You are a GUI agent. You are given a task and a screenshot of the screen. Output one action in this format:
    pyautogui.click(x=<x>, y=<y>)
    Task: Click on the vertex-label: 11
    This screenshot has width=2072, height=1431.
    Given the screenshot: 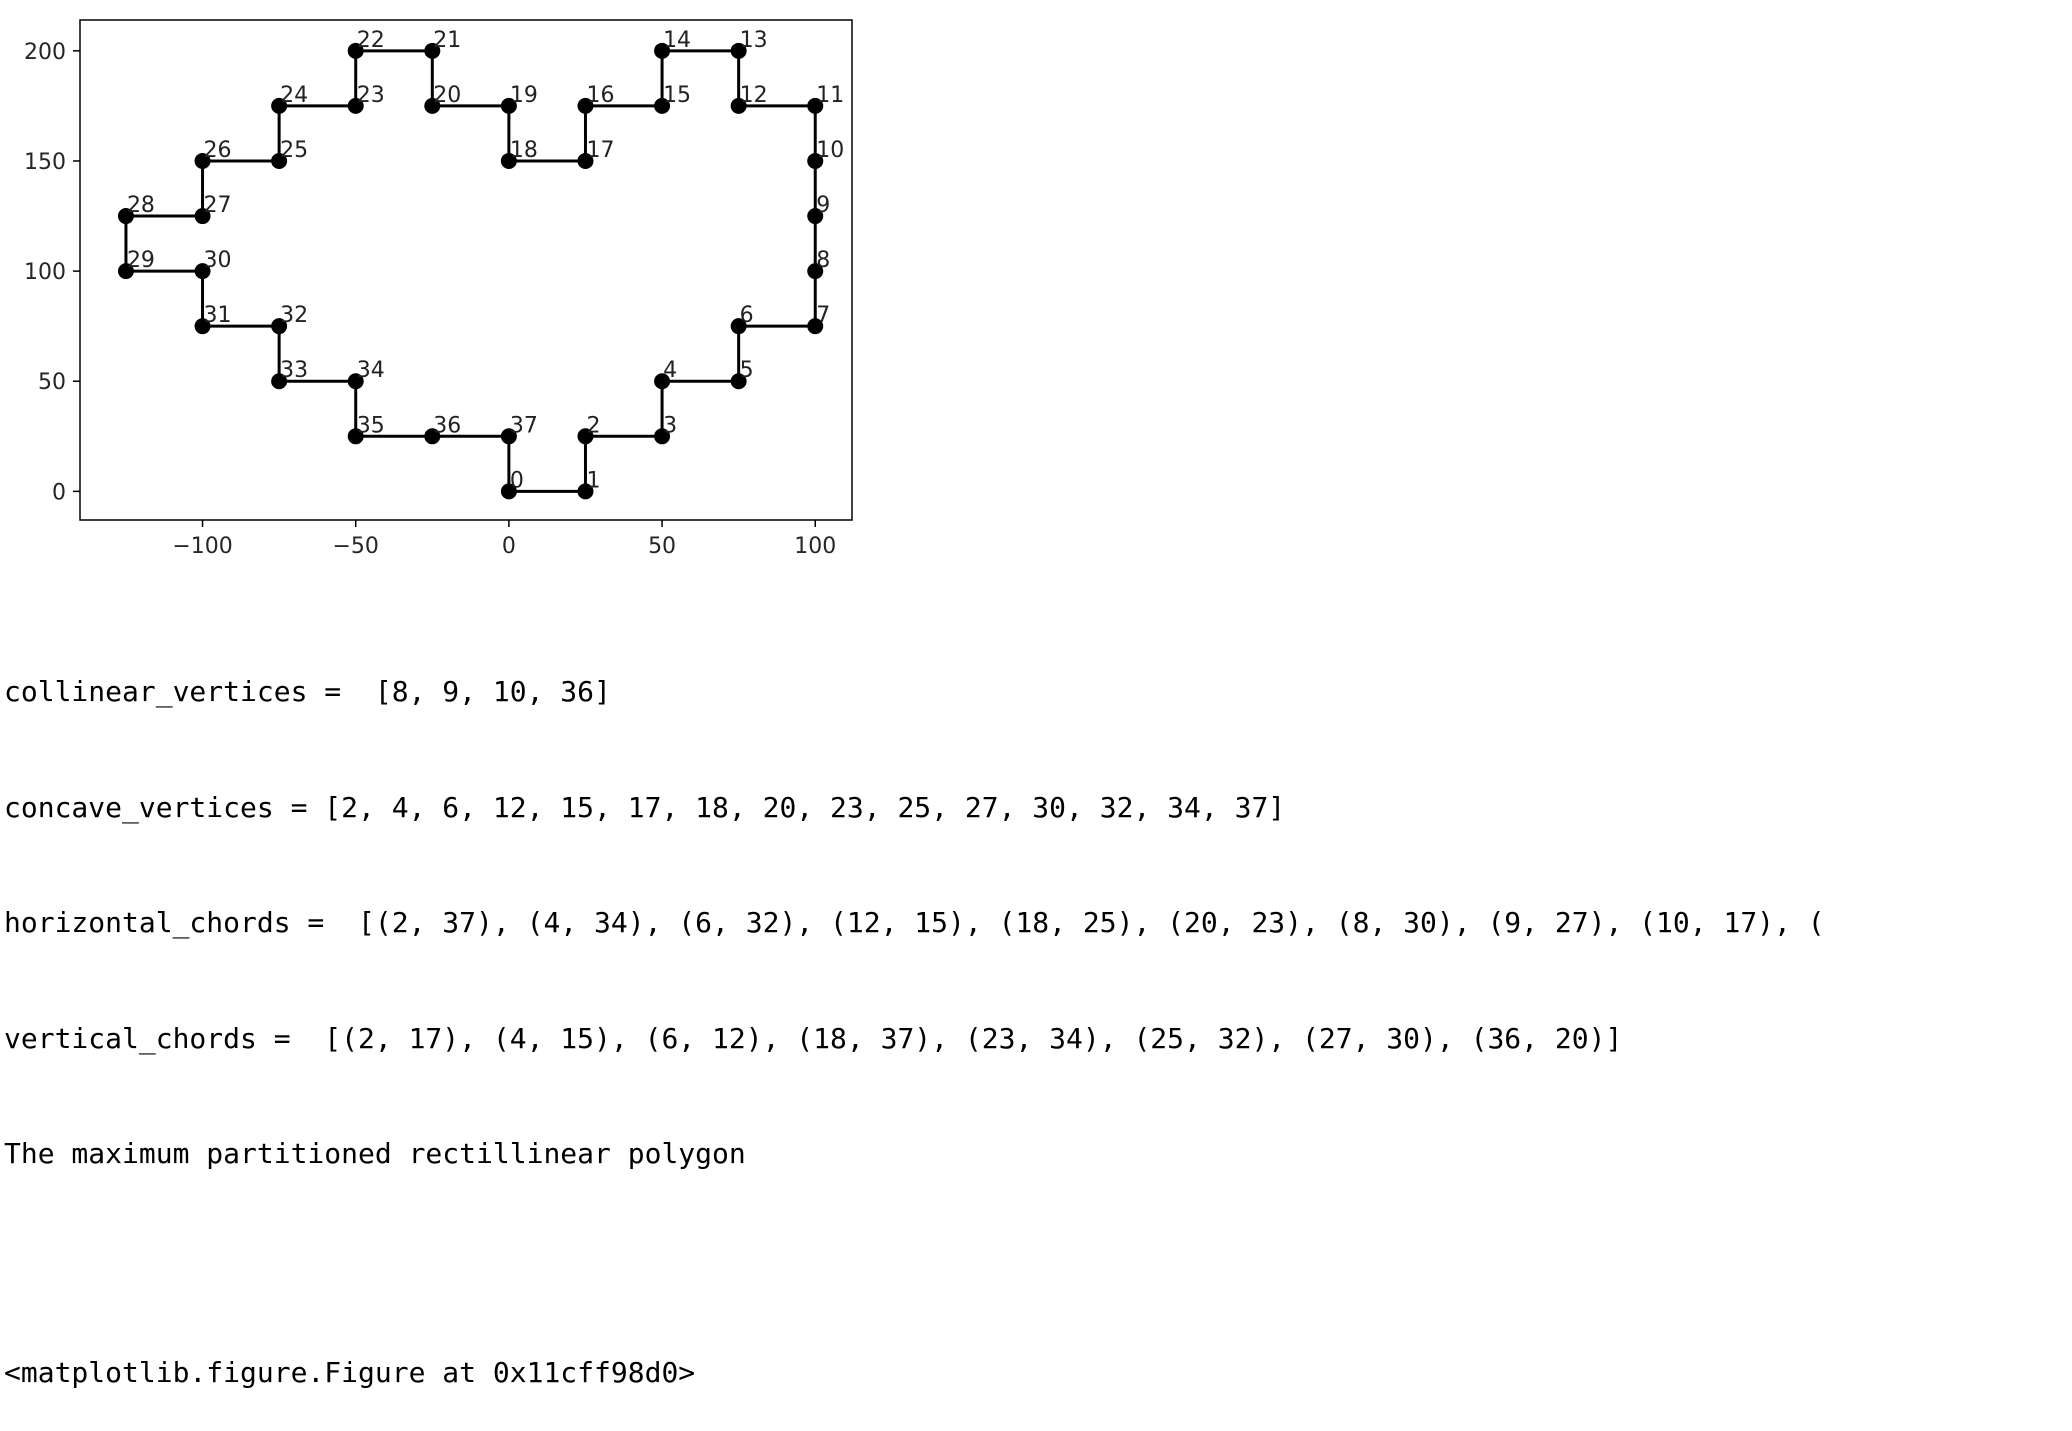 What is the action you would take?
    pyautogui.click(x=830, y=95)
    